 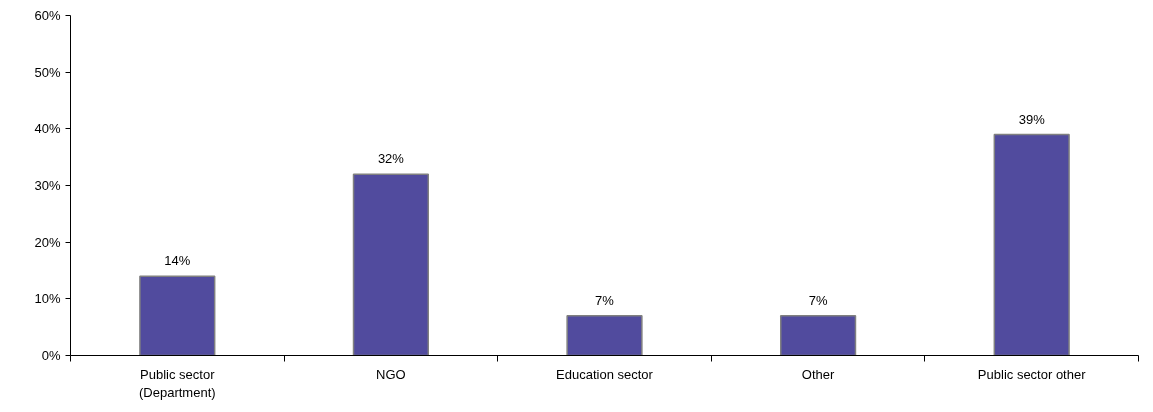 What do you see at coordinates (47, 72) in the screenshot?
I see `y-tick-label: 50%` at bounding box center [47, 72].